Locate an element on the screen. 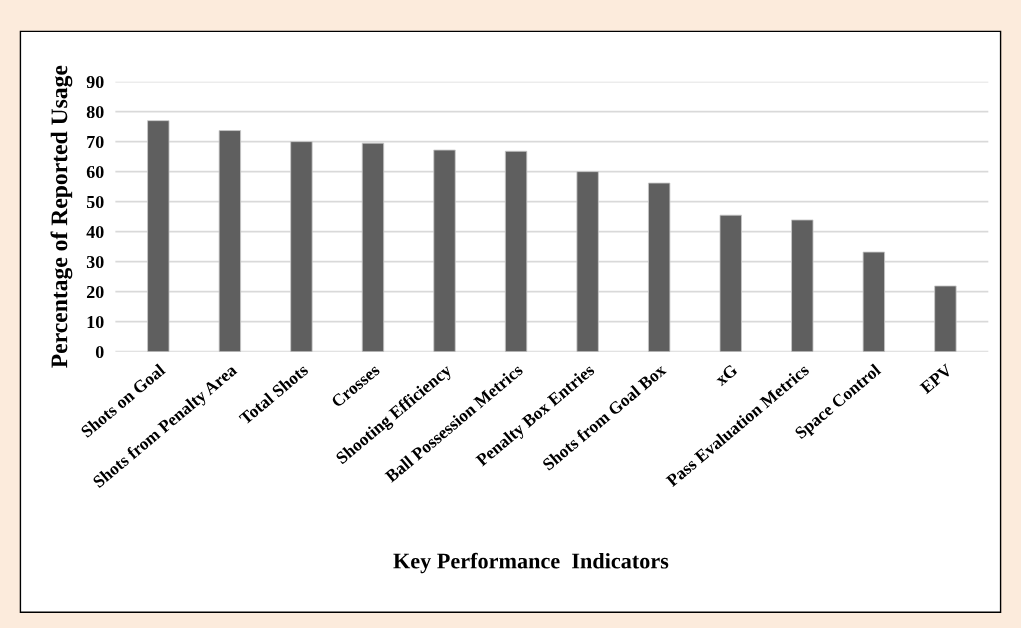 This screenshot has width=1021, height=628. y-tick-label: 0 is located at coordinates (99, 352).